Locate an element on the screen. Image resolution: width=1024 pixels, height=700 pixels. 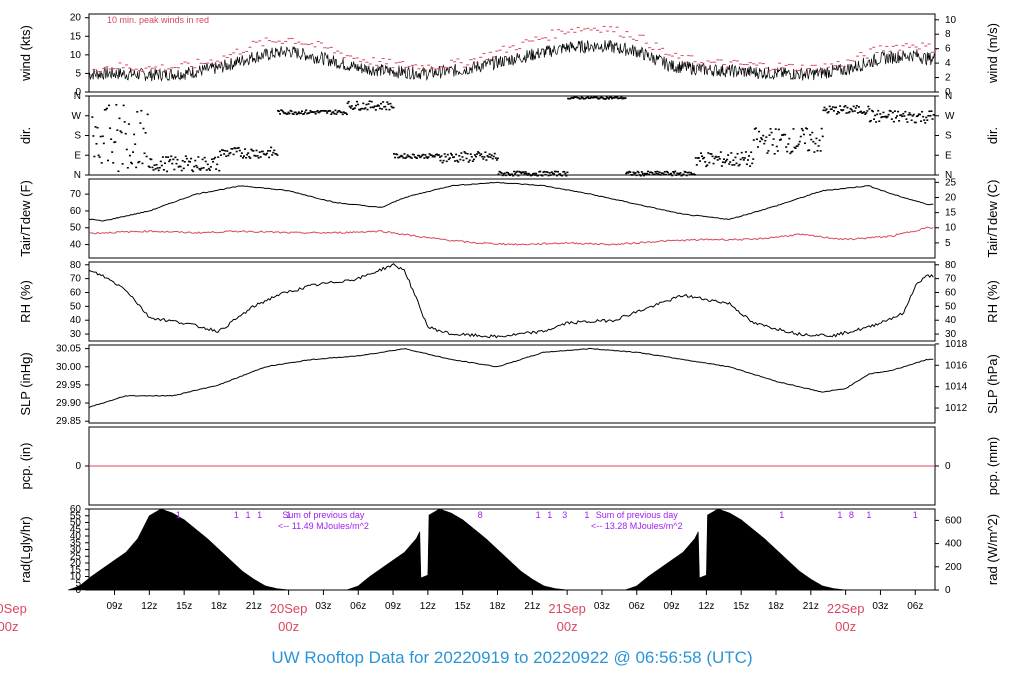
xtick-label: 18z is located at coordinates (219, 606).